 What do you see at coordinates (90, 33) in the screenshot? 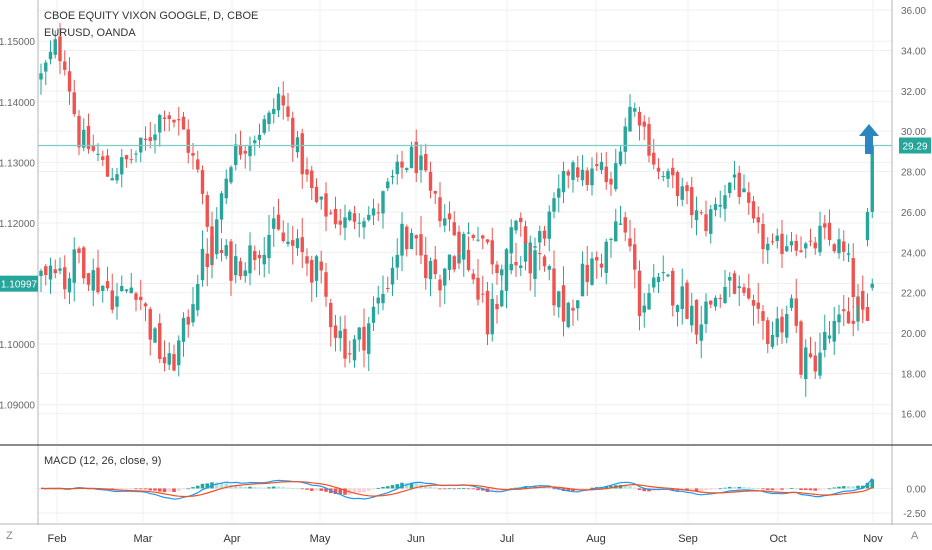
I see `overlay-series-title: EURUSD, OANDA` at bounding box center [90, 33].